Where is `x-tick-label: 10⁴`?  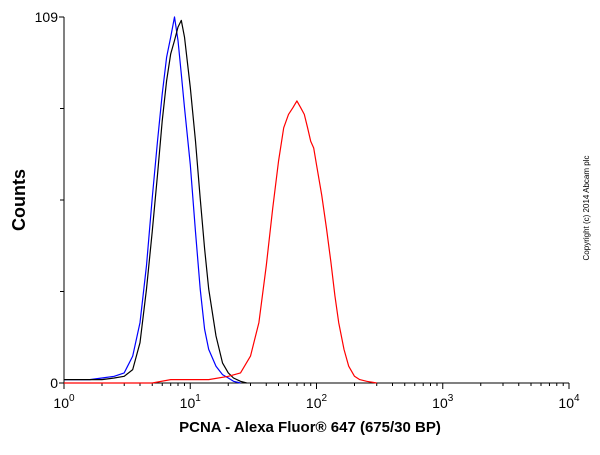 x-tick-label: 10⁴ is located at coordinates (569, 402).